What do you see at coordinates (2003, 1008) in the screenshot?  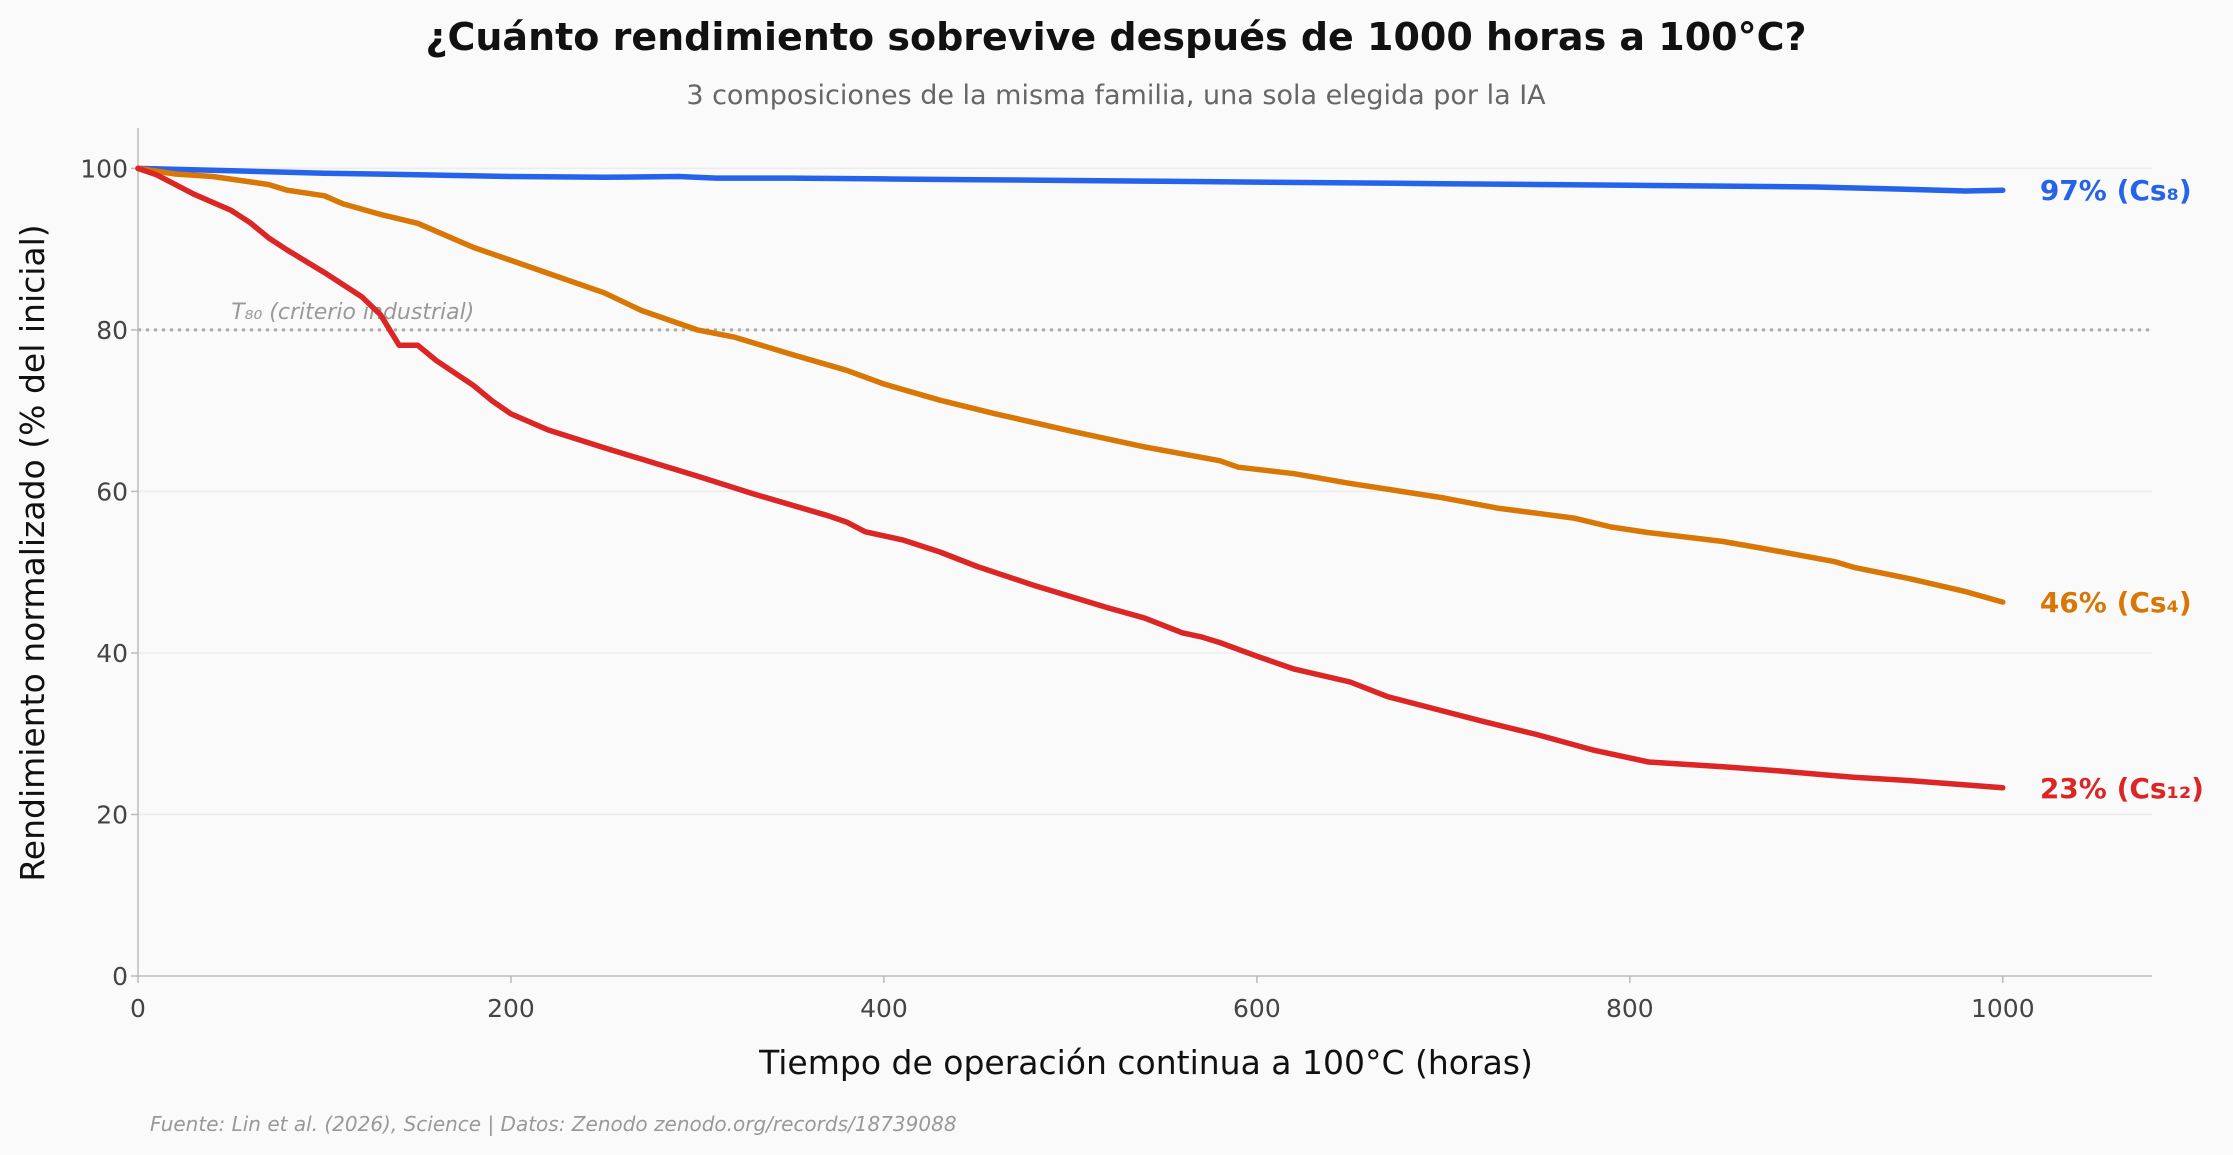 I see `x-tick-label: 1000` at bounding box center [2003, 1008].